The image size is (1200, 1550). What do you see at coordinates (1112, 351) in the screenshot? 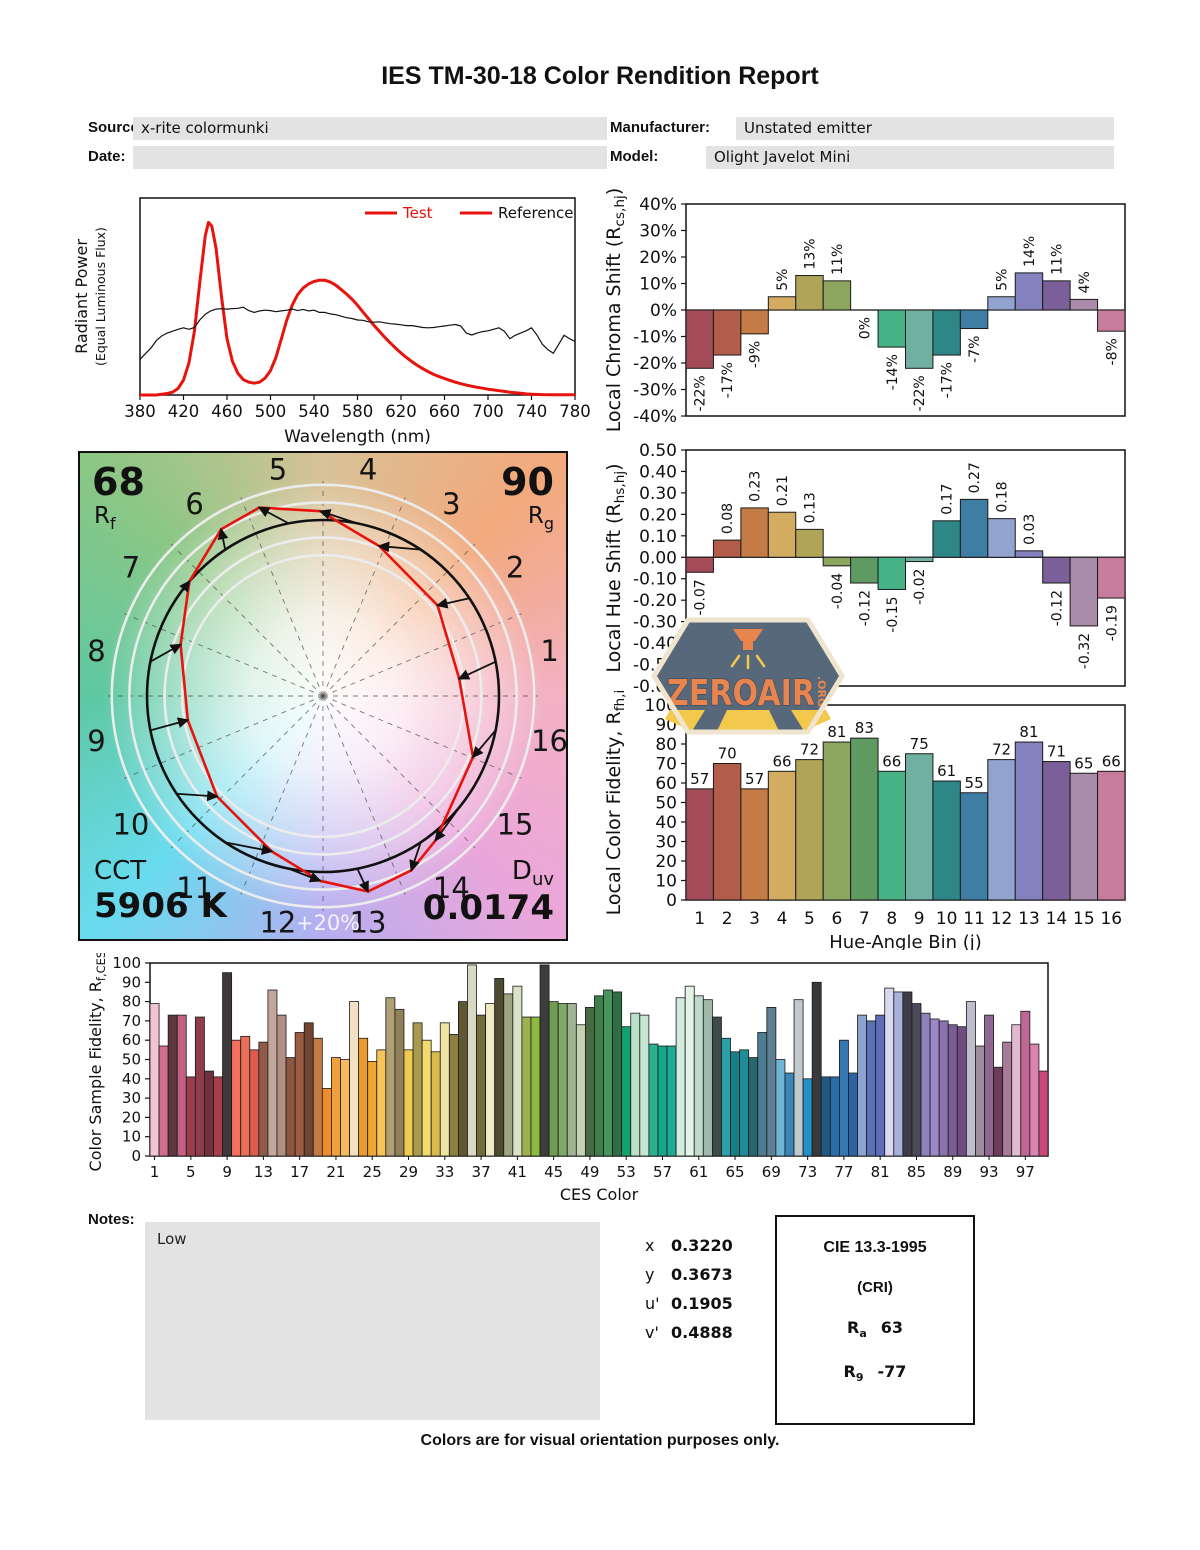
I see `bar-value-label: -8%` at bounding box center [1112, 351].